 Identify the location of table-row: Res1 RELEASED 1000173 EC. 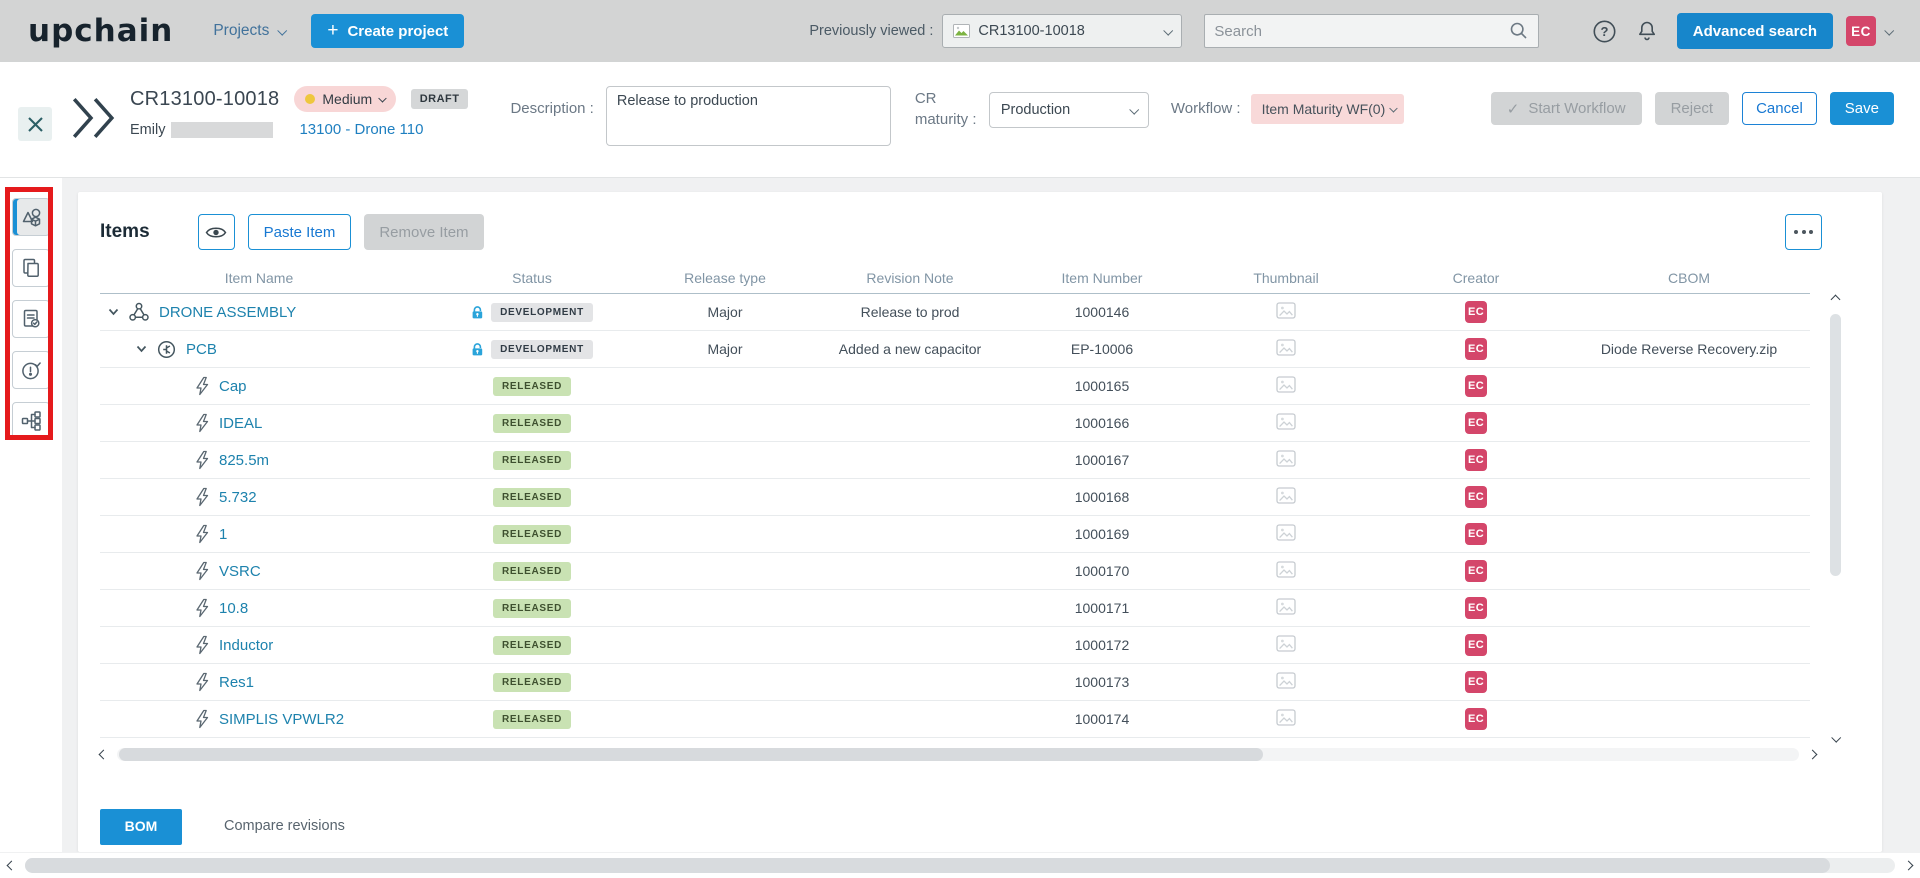
(955, 682).